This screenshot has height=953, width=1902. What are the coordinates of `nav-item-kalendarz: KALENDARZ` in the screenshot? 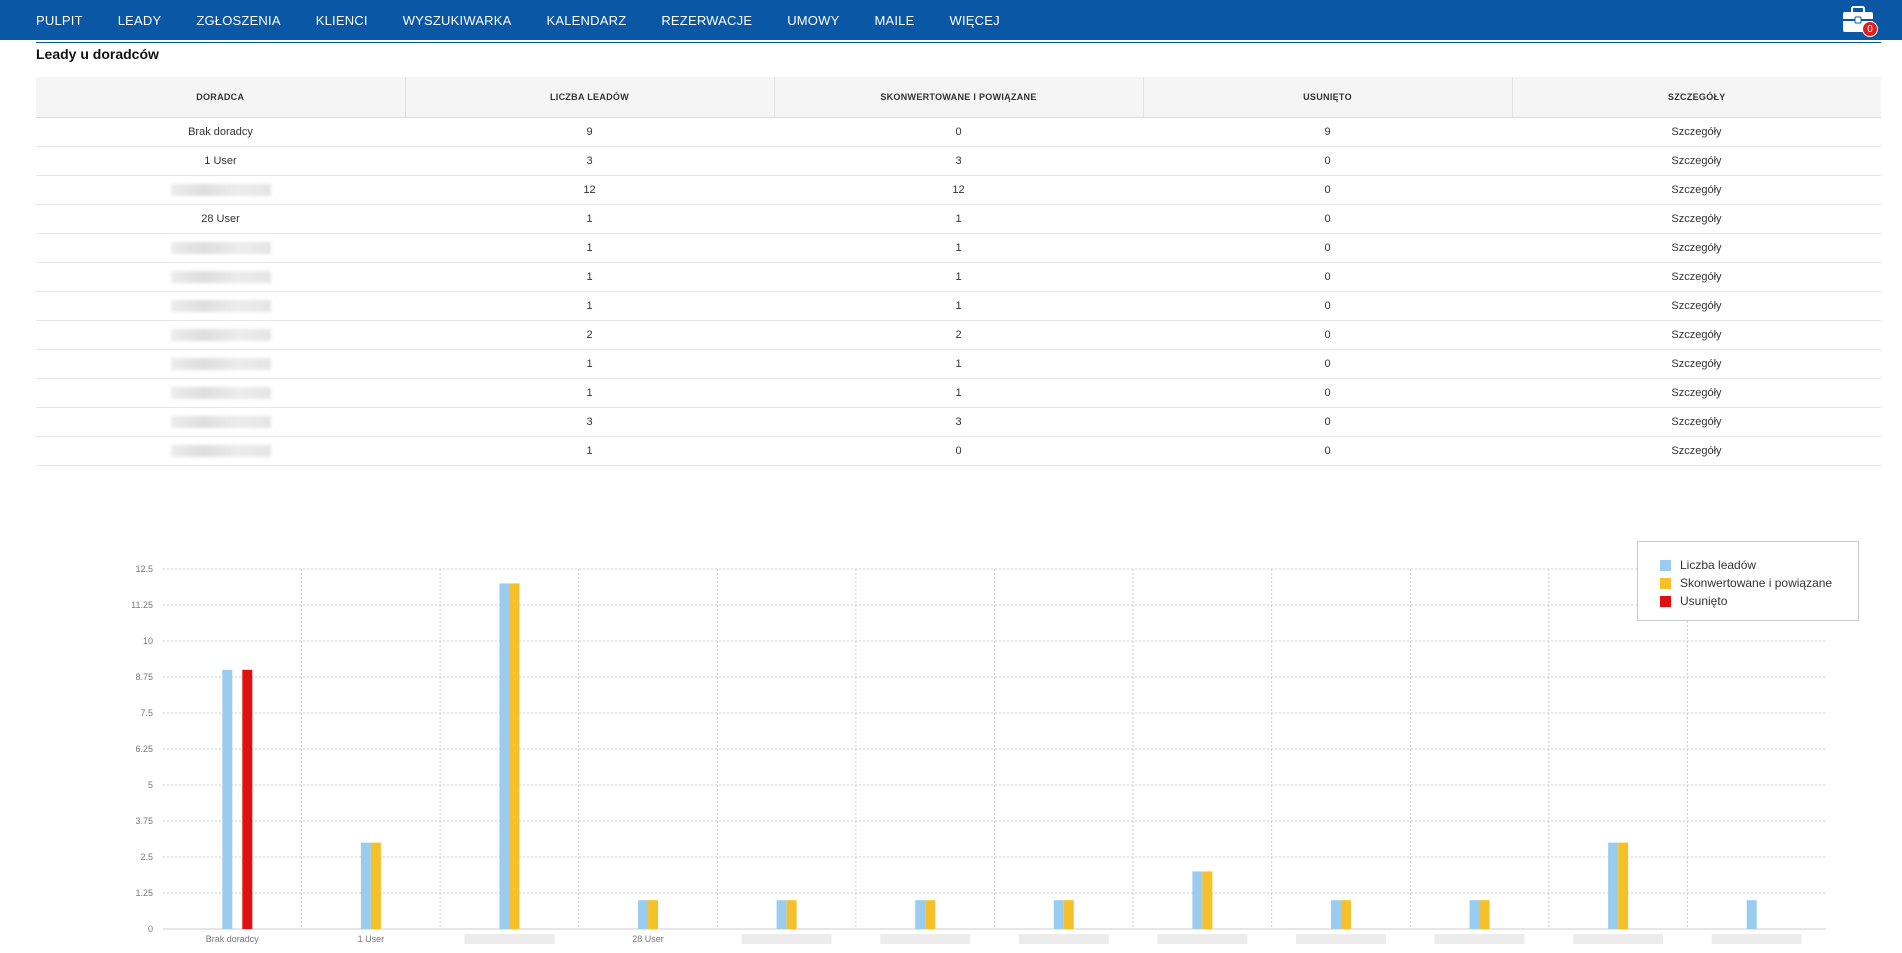 It's located at (586, 20).